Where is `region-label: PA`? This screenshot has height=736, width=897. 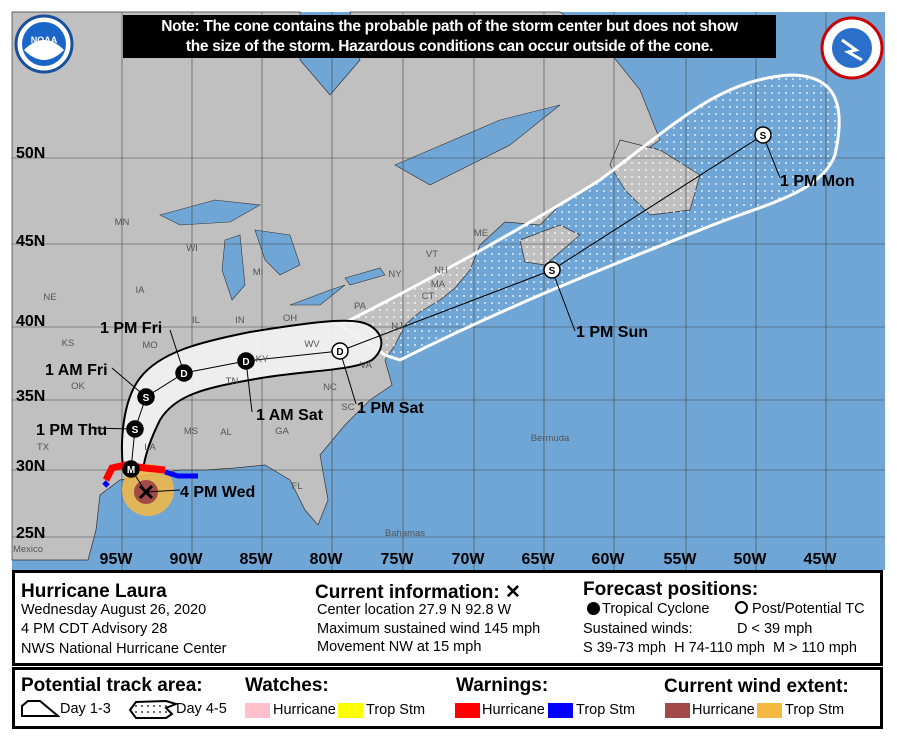
region-label: PA is located at coordinates (360, 306).